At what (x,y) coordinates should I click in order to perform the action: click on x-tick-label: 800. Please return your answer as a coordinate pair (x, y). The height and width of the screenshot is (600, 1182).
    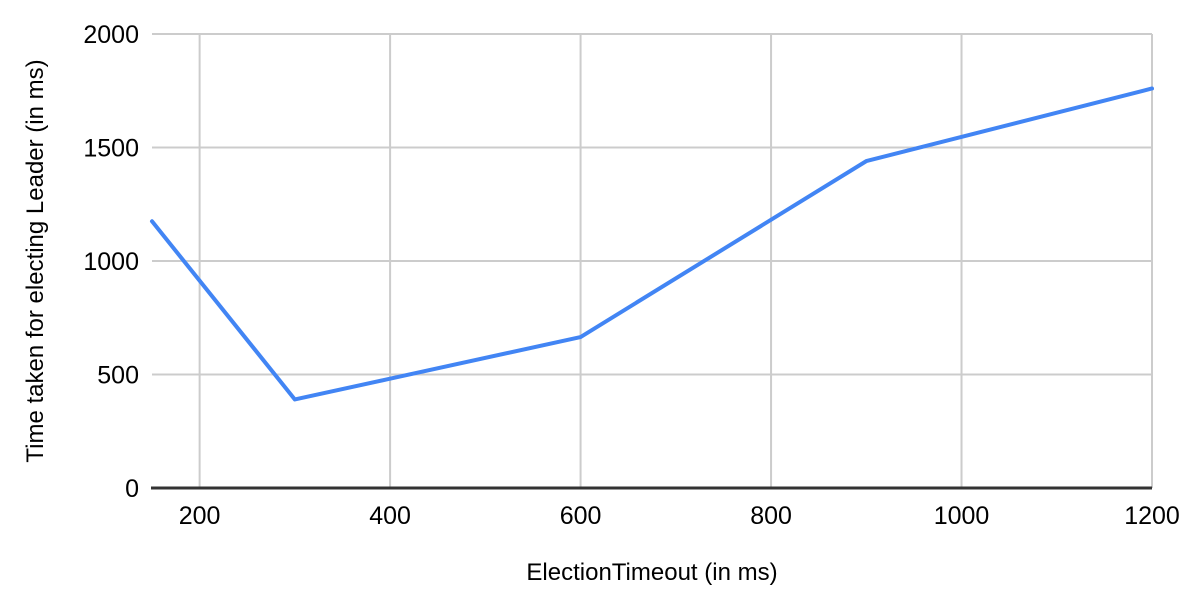
    Looking at the image, I should click on (771, 516).